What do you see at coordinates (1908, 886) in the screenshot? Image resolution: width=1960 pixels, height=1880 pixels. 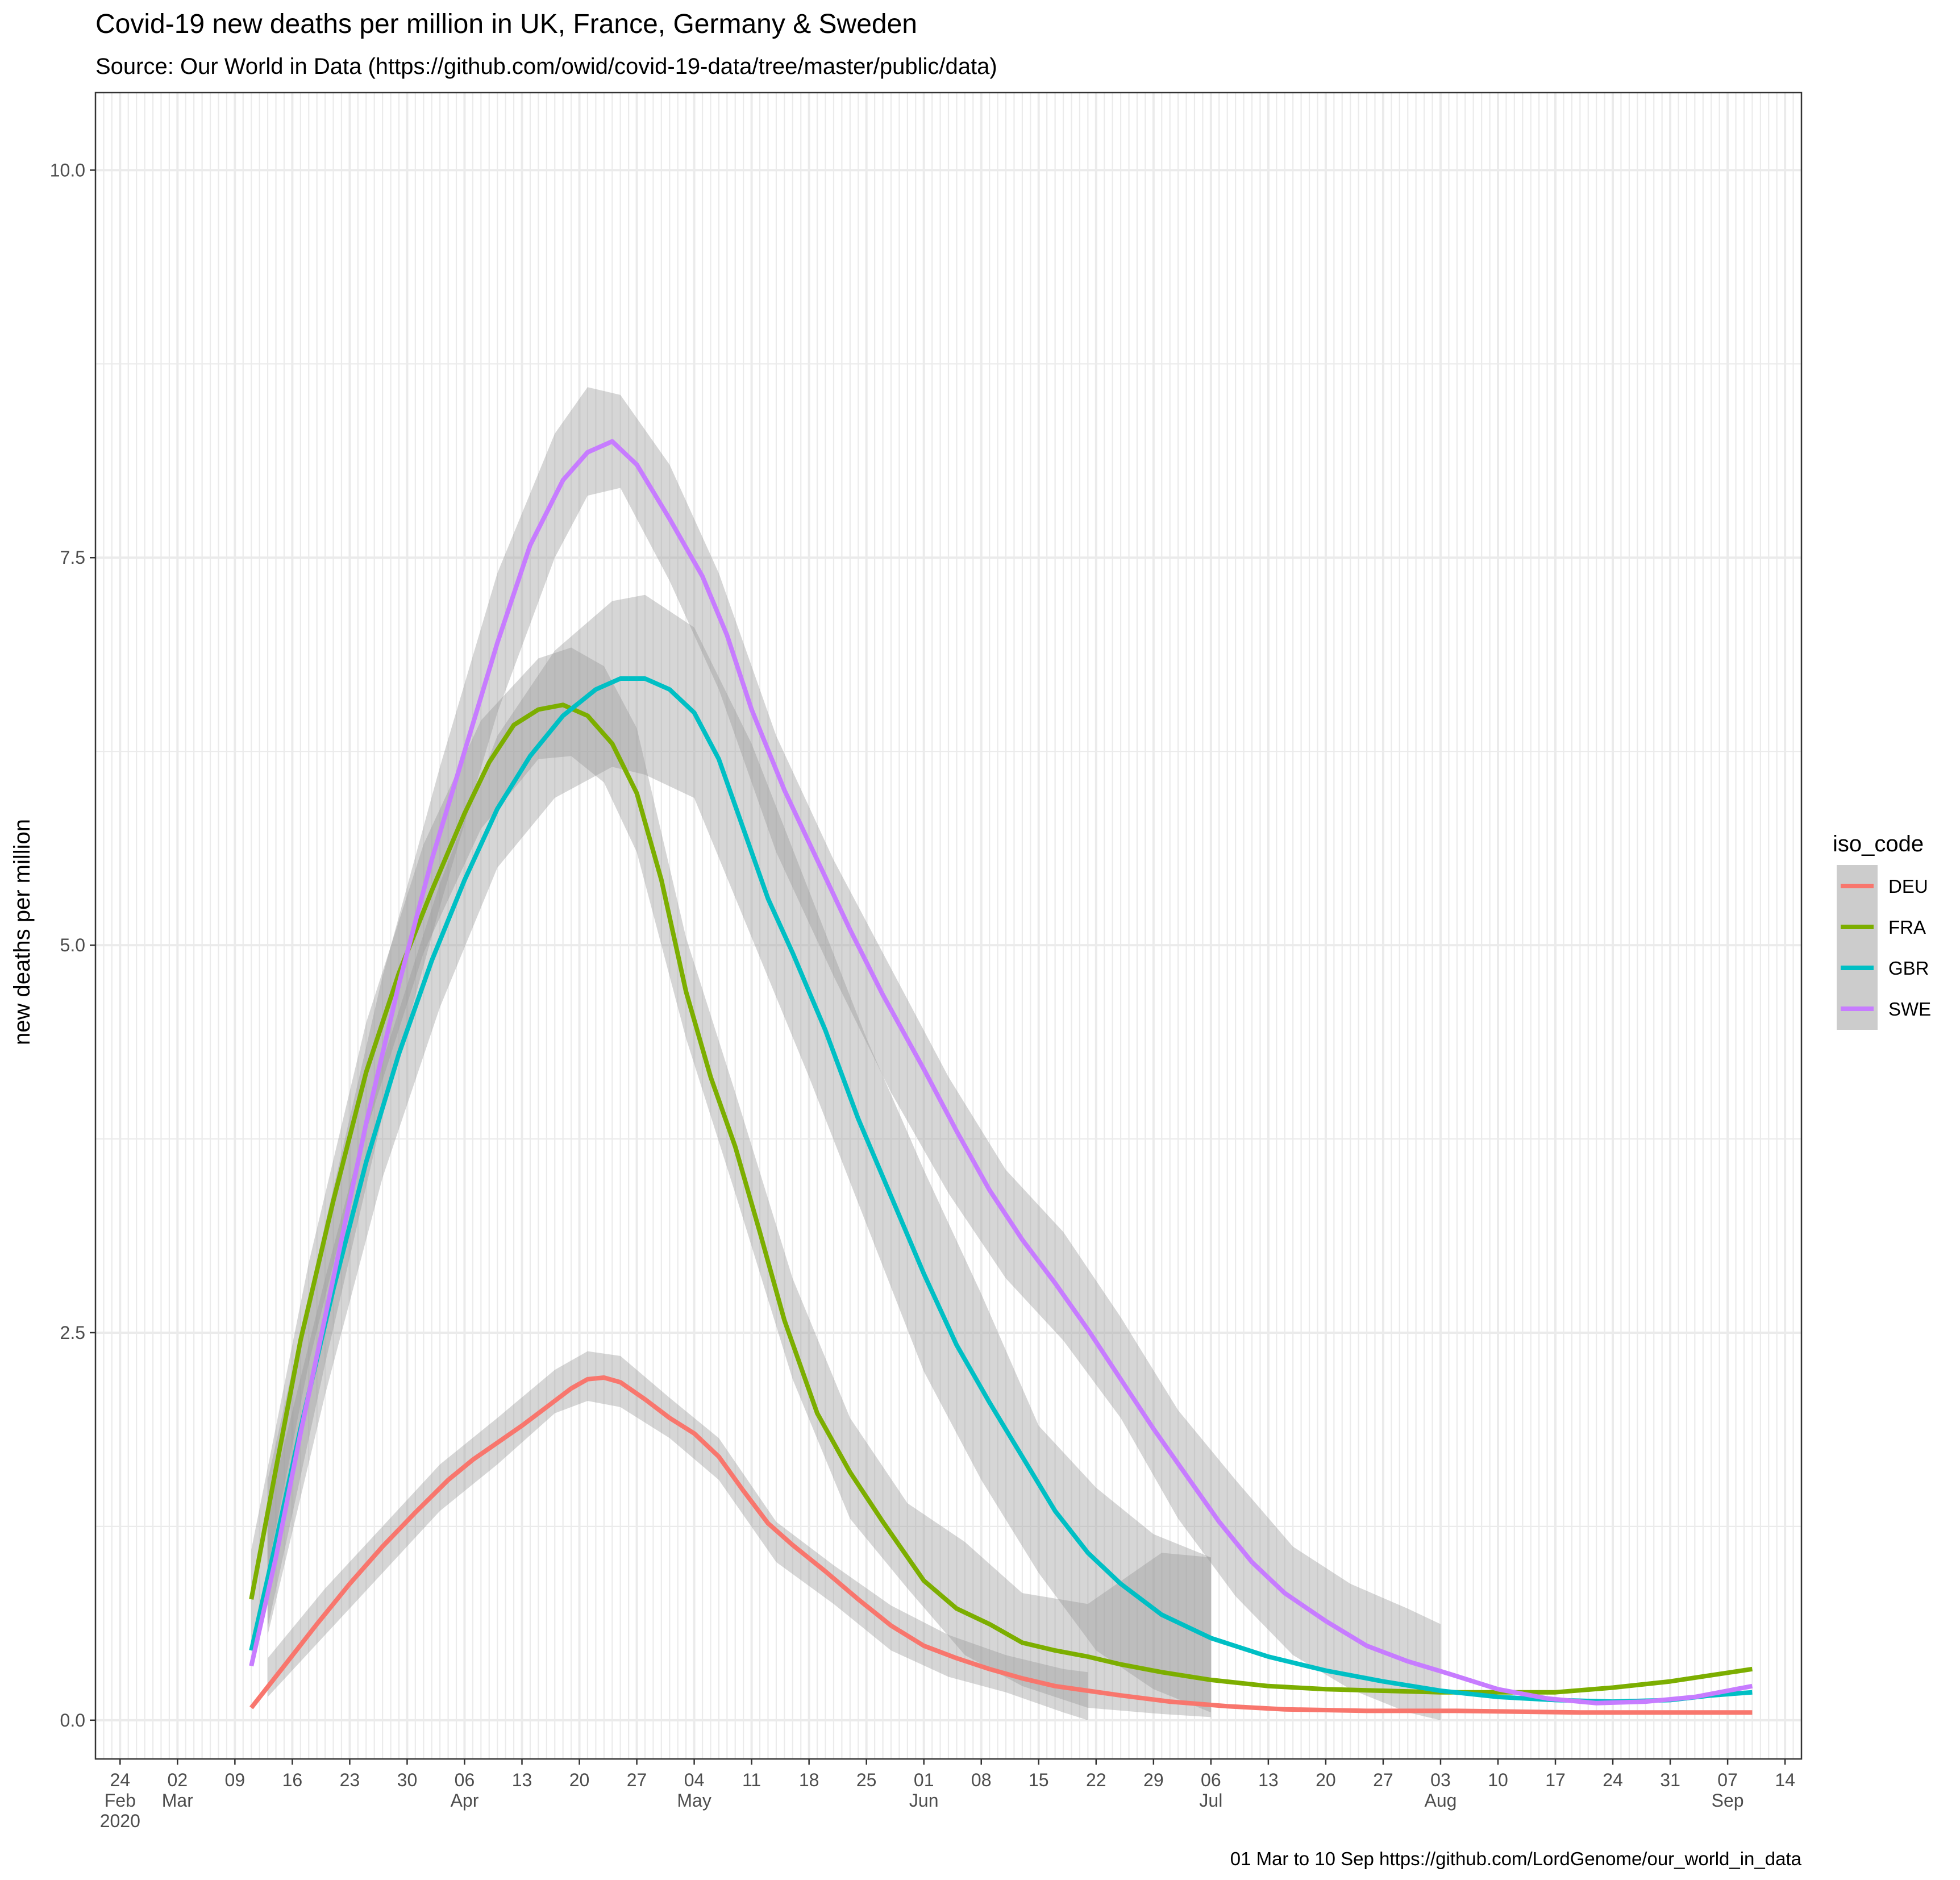 I see `legend-label-deu: DEU` at bounding box center [1908, 886].